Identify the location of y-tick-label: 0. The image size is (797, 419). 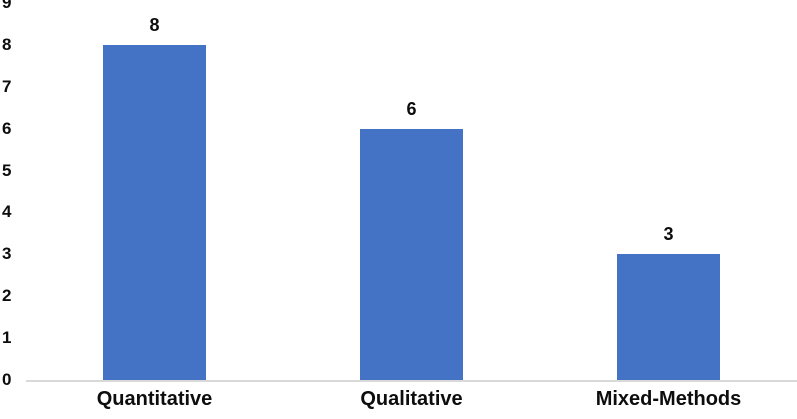
(7, 379).